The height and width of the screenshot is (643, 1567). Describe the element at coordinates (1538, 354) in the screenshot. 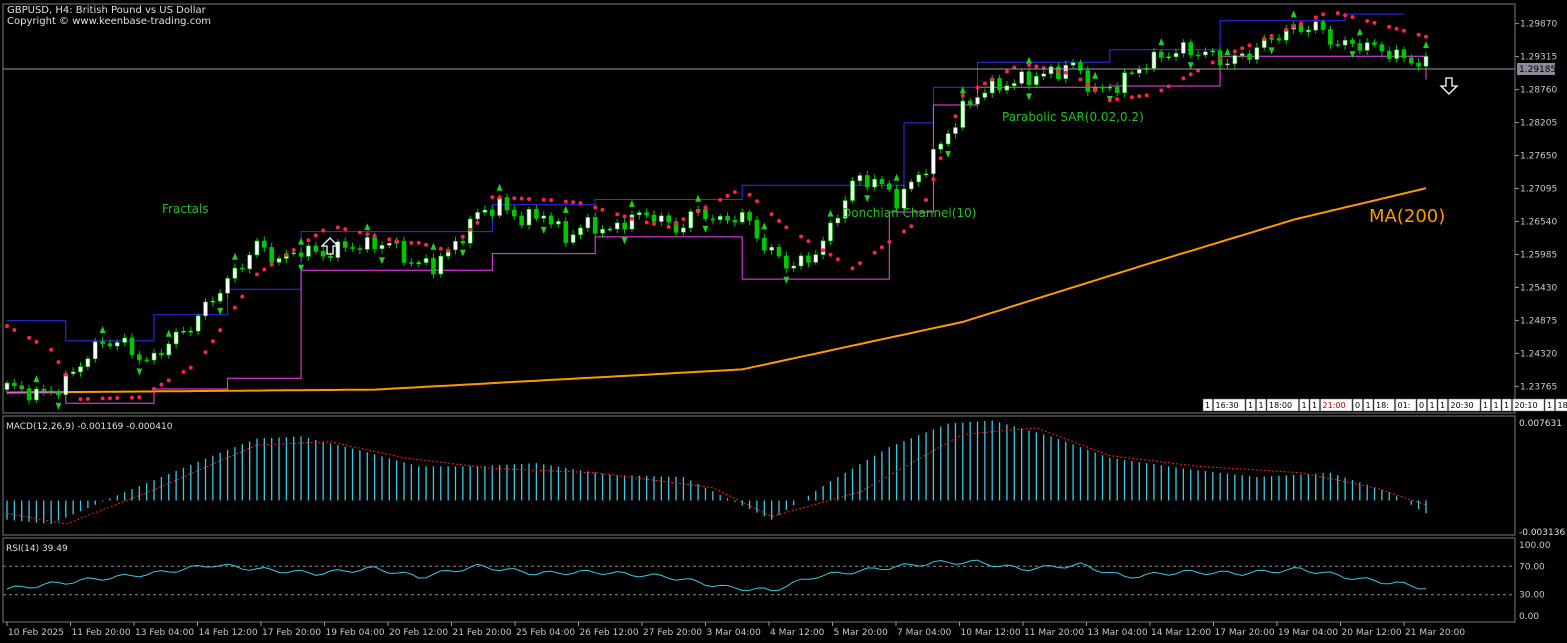

I see `price-tick-label: 1.24320` at that location.